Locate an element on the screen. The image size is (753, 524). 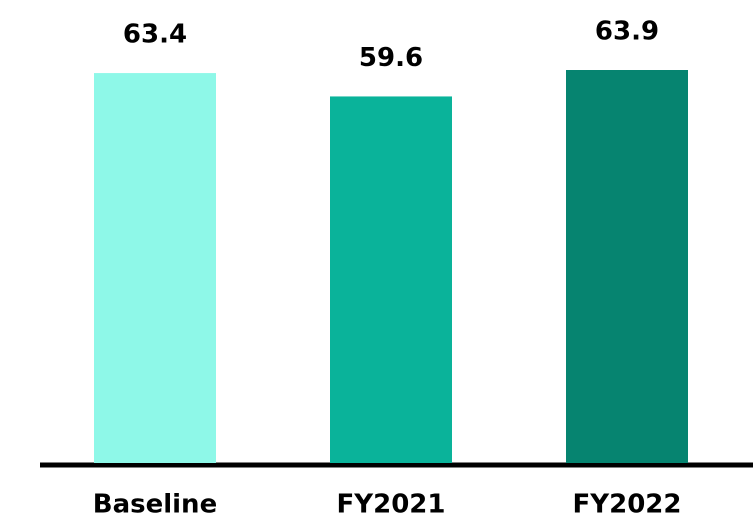
value-label: 63.9 is located at coordinates (627, 32).